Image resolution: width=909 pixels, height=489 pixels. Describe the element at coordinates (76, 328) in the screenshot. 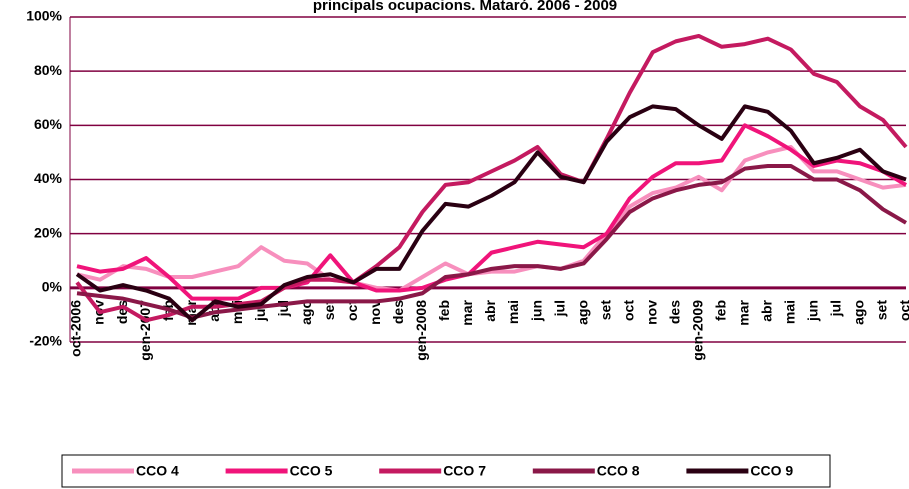

I see `x-tick-label: oct-2006` at that location.